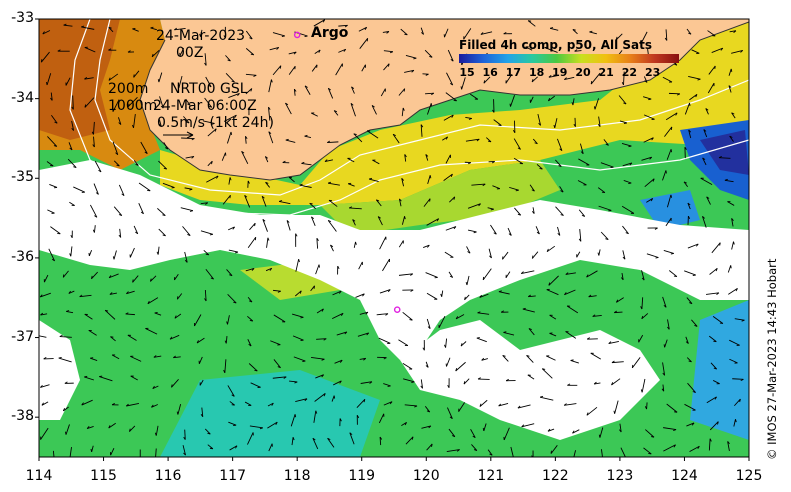 The height and width of the screenshot is (492, 791). What do you see at coordinates (670, 210) in the screenshot?
I see `sst-cool-mid` at bounding box center [670, 210].